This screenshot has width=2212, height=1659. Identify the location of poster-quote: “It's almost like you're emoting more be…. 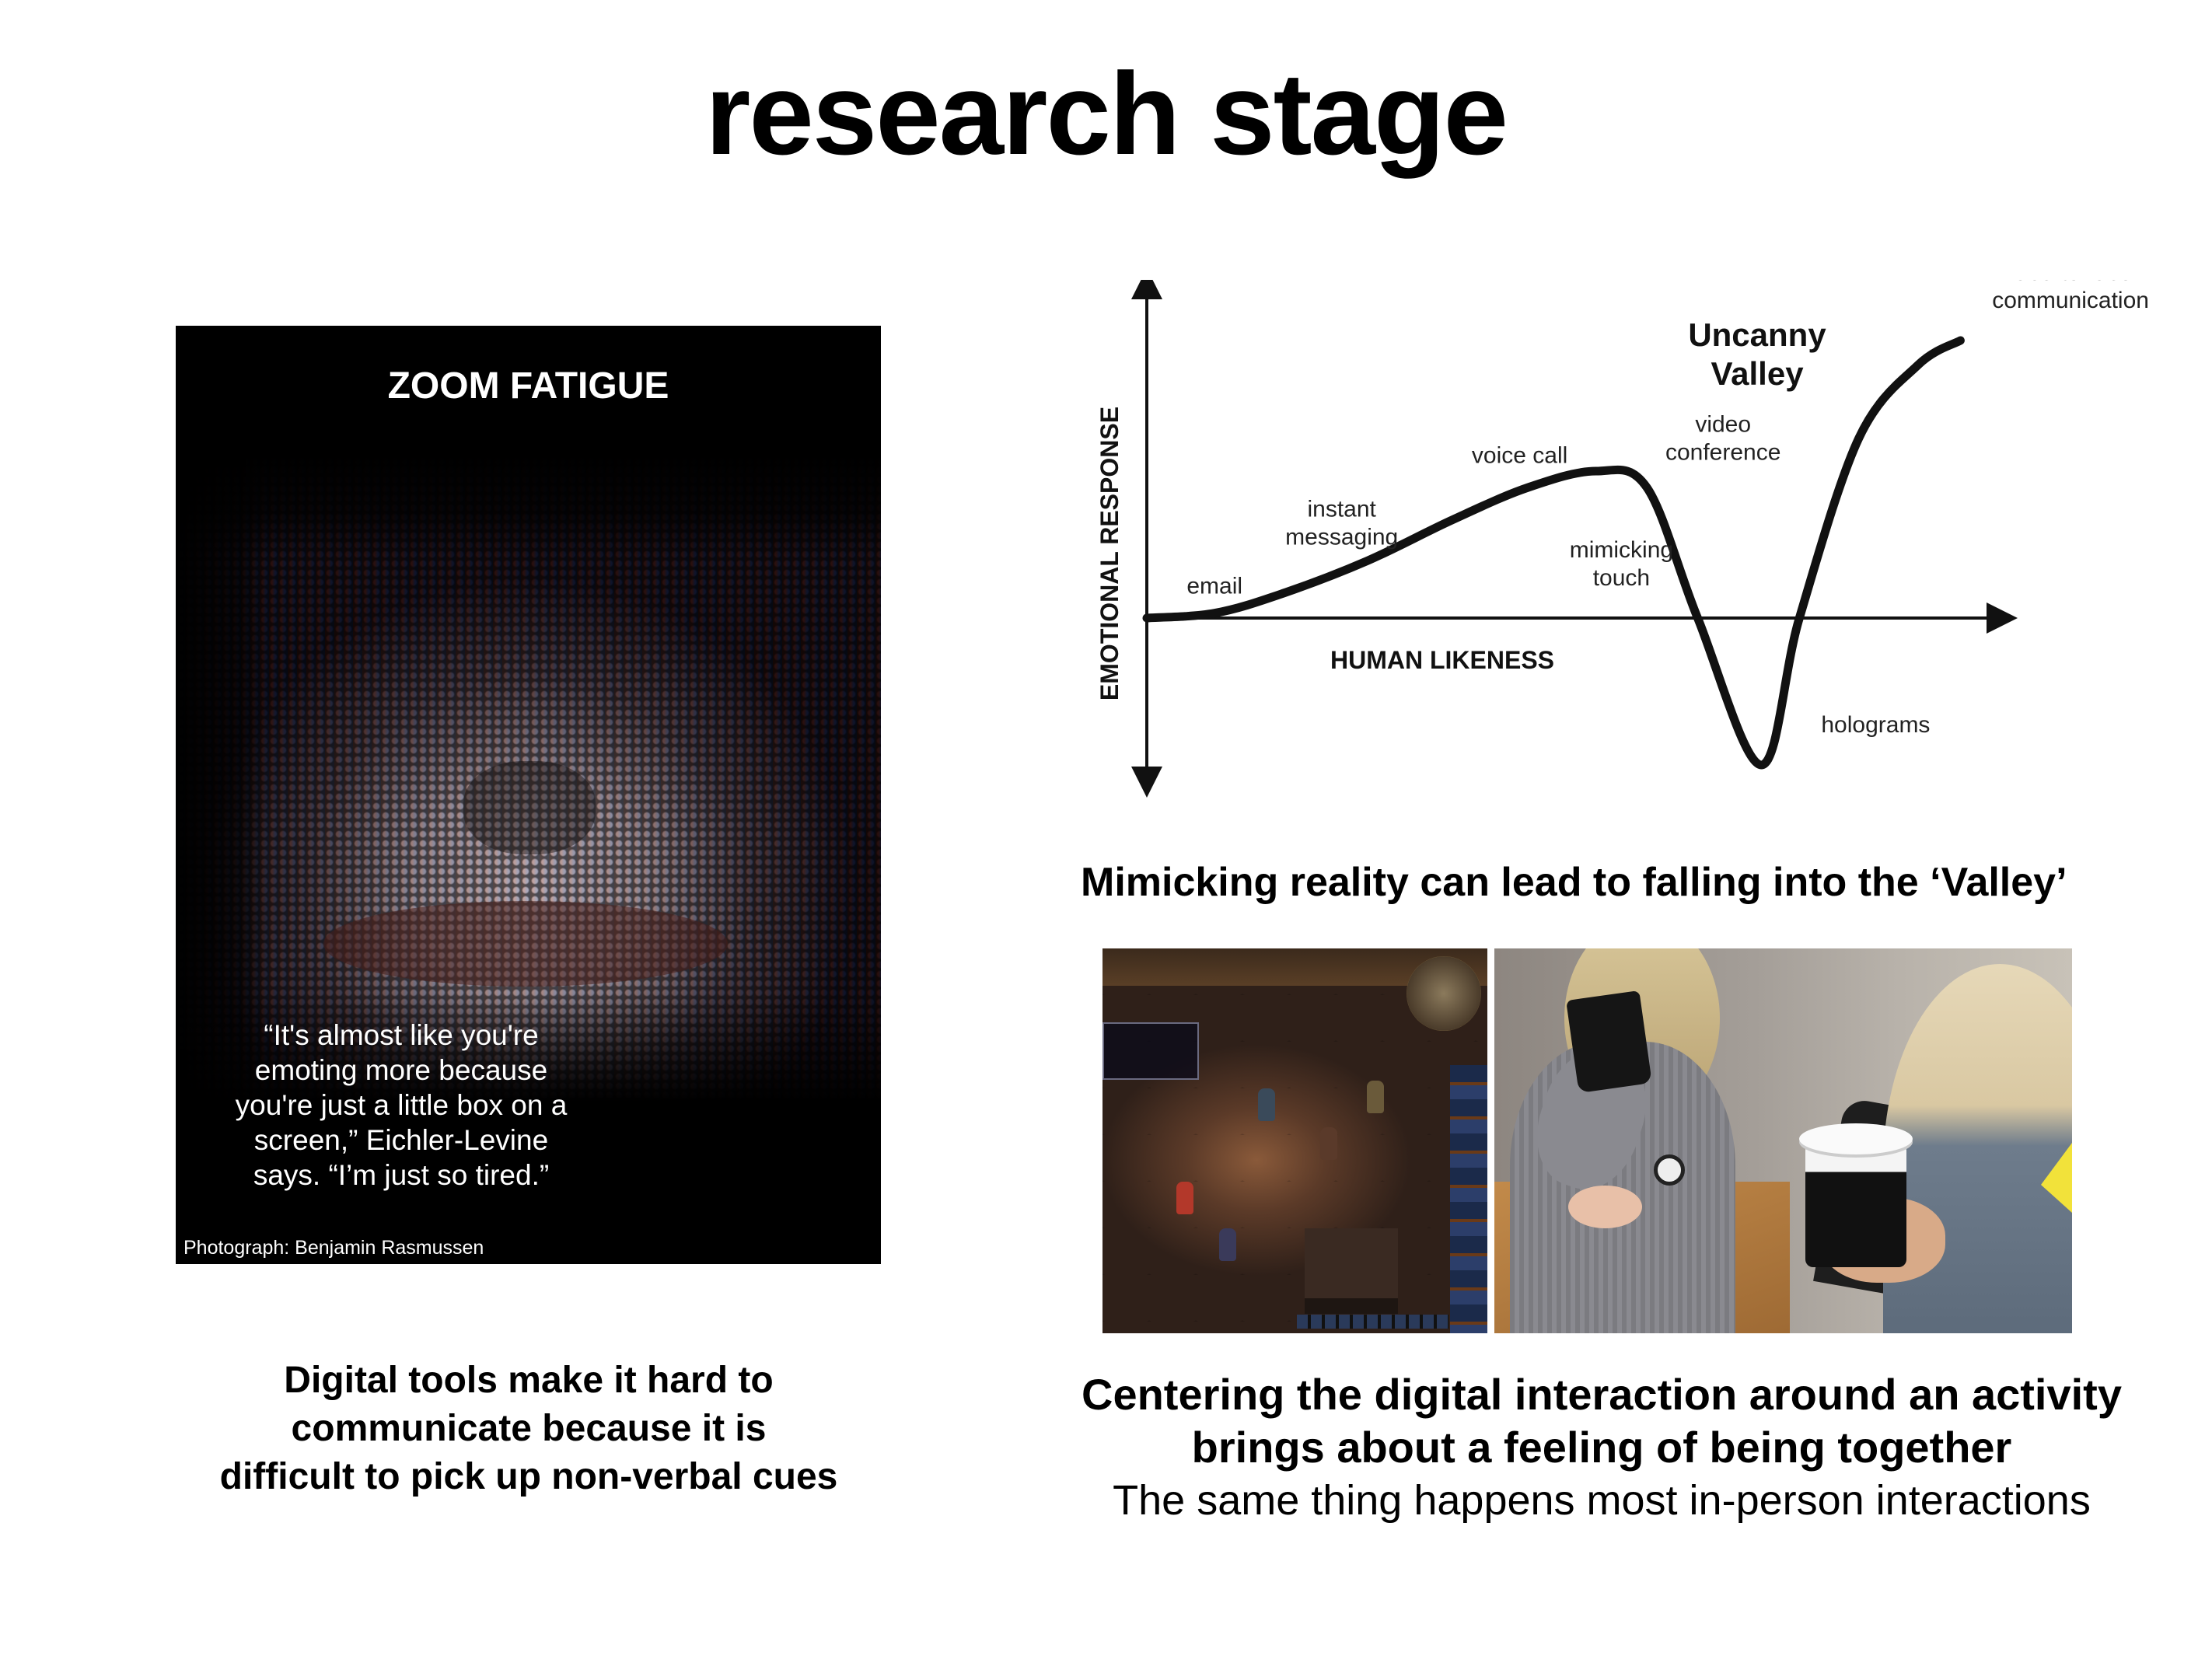
(401, 1105).